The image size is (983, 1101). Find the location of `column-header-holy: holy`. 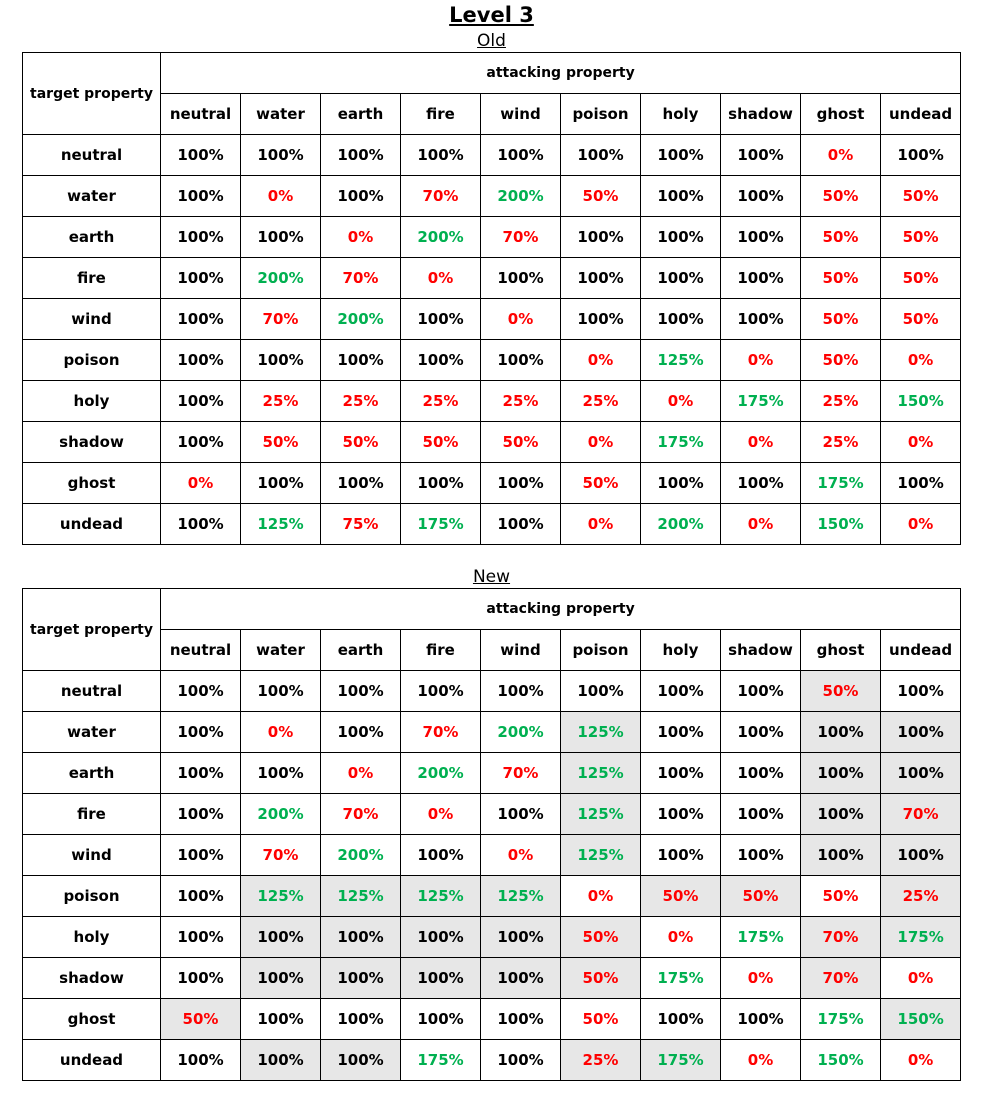

column-header-holy: holy is located at coordinates (680, 650).